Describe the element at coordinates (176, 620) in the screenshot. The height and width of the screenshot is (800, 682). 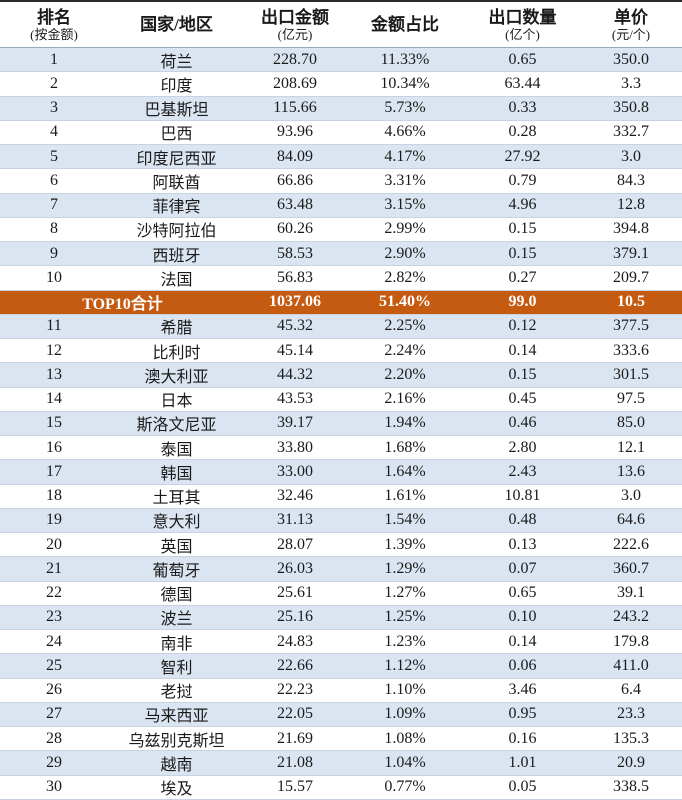
I see `table-cell: 波兰` at that location.